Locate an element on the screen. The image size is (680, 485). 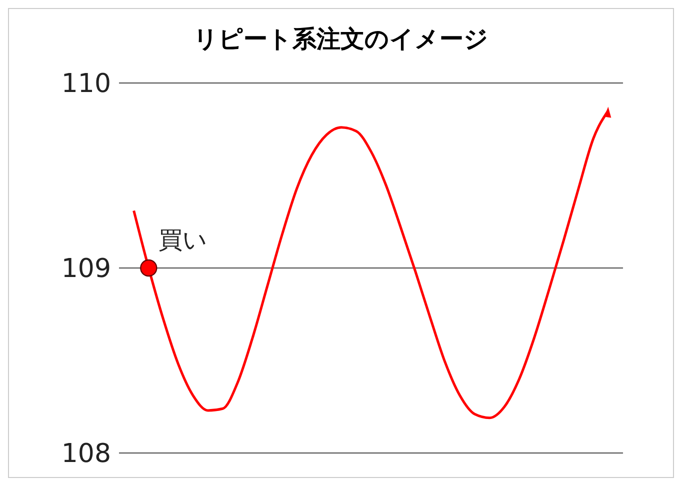
y-tick-label: 110 is located at coordinates (86, 84).